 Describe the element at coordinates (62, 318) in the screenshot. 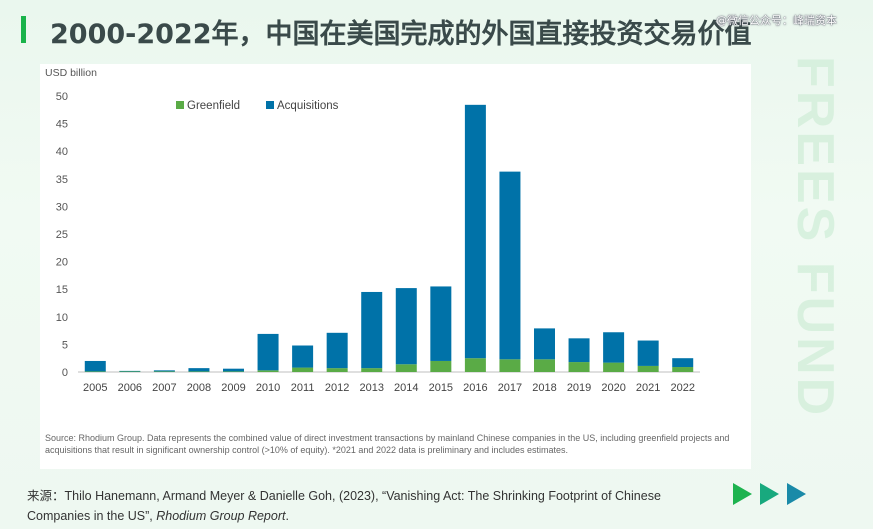

I see `y-tick-label: 10` at that location.